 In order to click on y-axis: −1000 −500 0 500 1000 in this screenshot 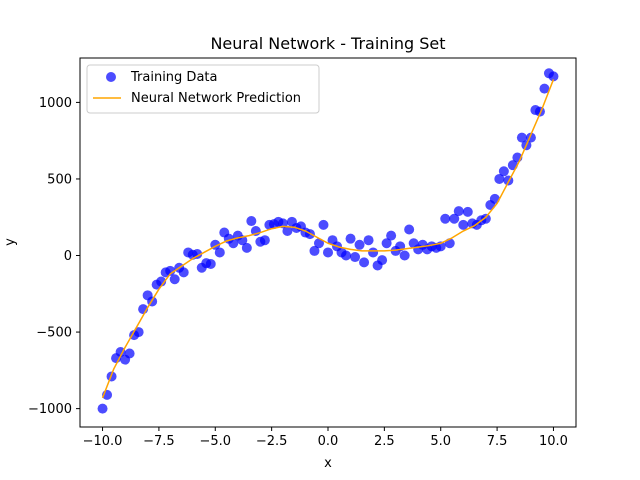, I will do `click(54, 256)`.